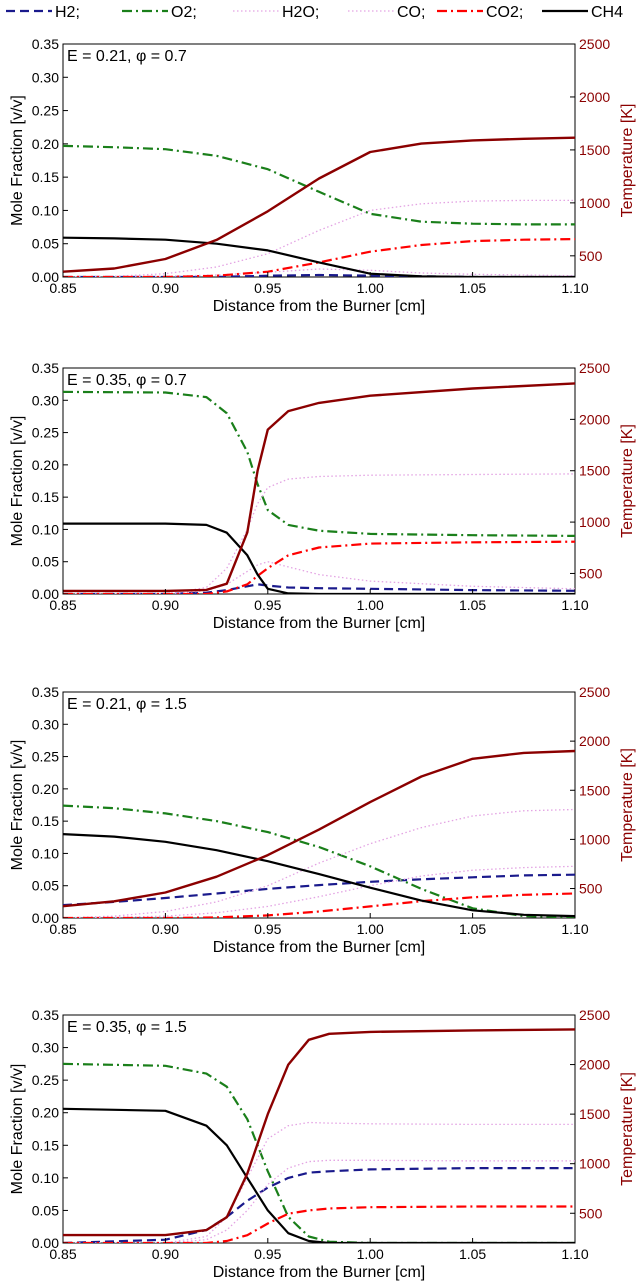  What do you see at coordinates (411, 12) in the screenshot?
I see `legend-label-3: CO;` at bounding box center [411, 12].